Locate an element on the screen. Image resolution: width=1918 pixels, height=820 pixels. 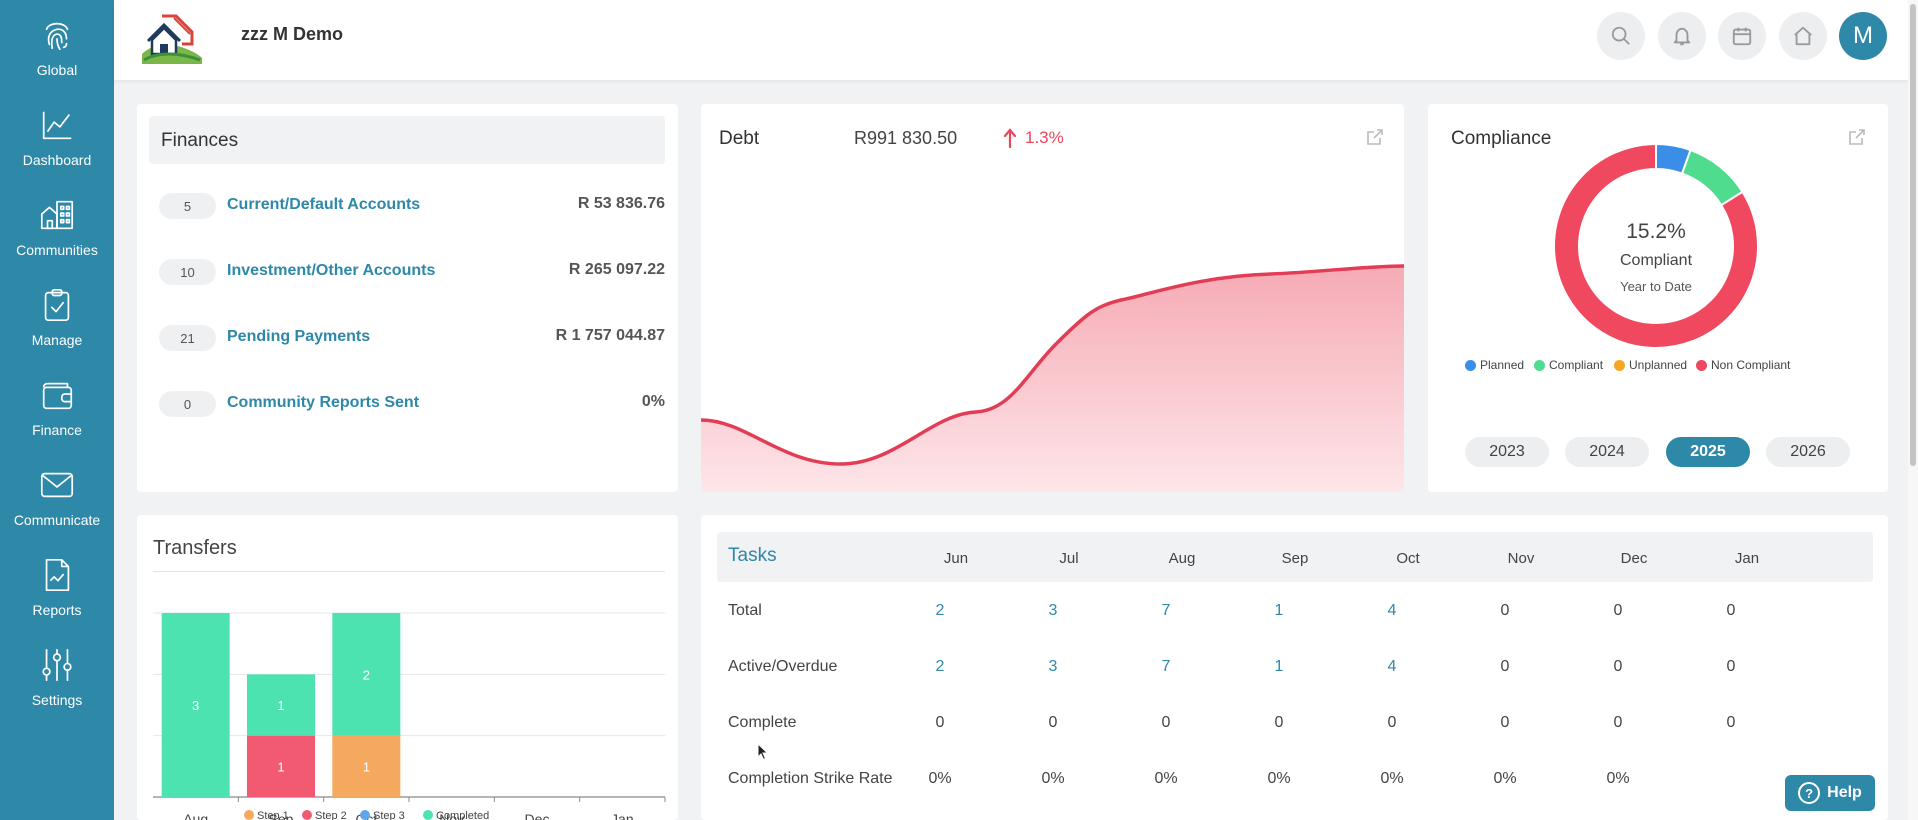
sidebar-item-finance: Finance is located at coordinates (57, 410).